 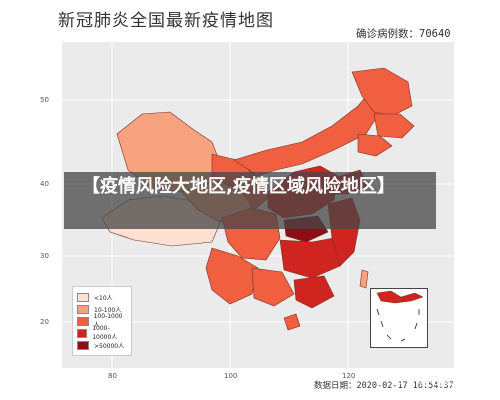 I want to click on south-china-sea-inset, so click(x=399, y=318).